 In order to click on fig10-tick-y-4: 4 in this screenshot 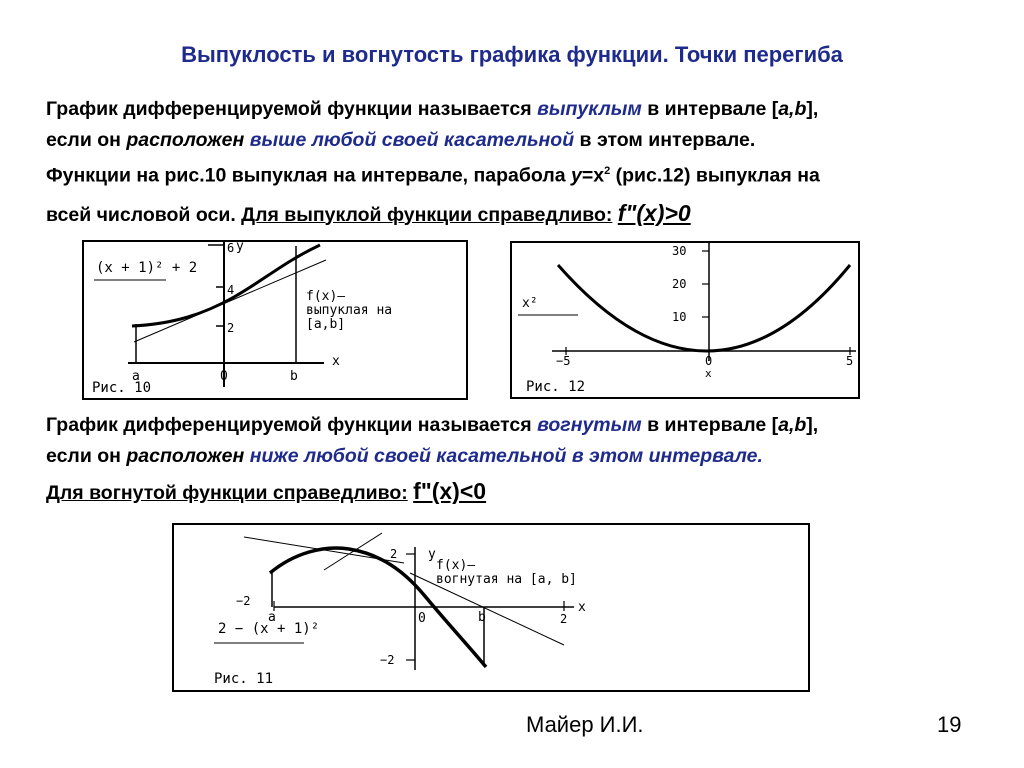, I will do `click(230, 290)`.